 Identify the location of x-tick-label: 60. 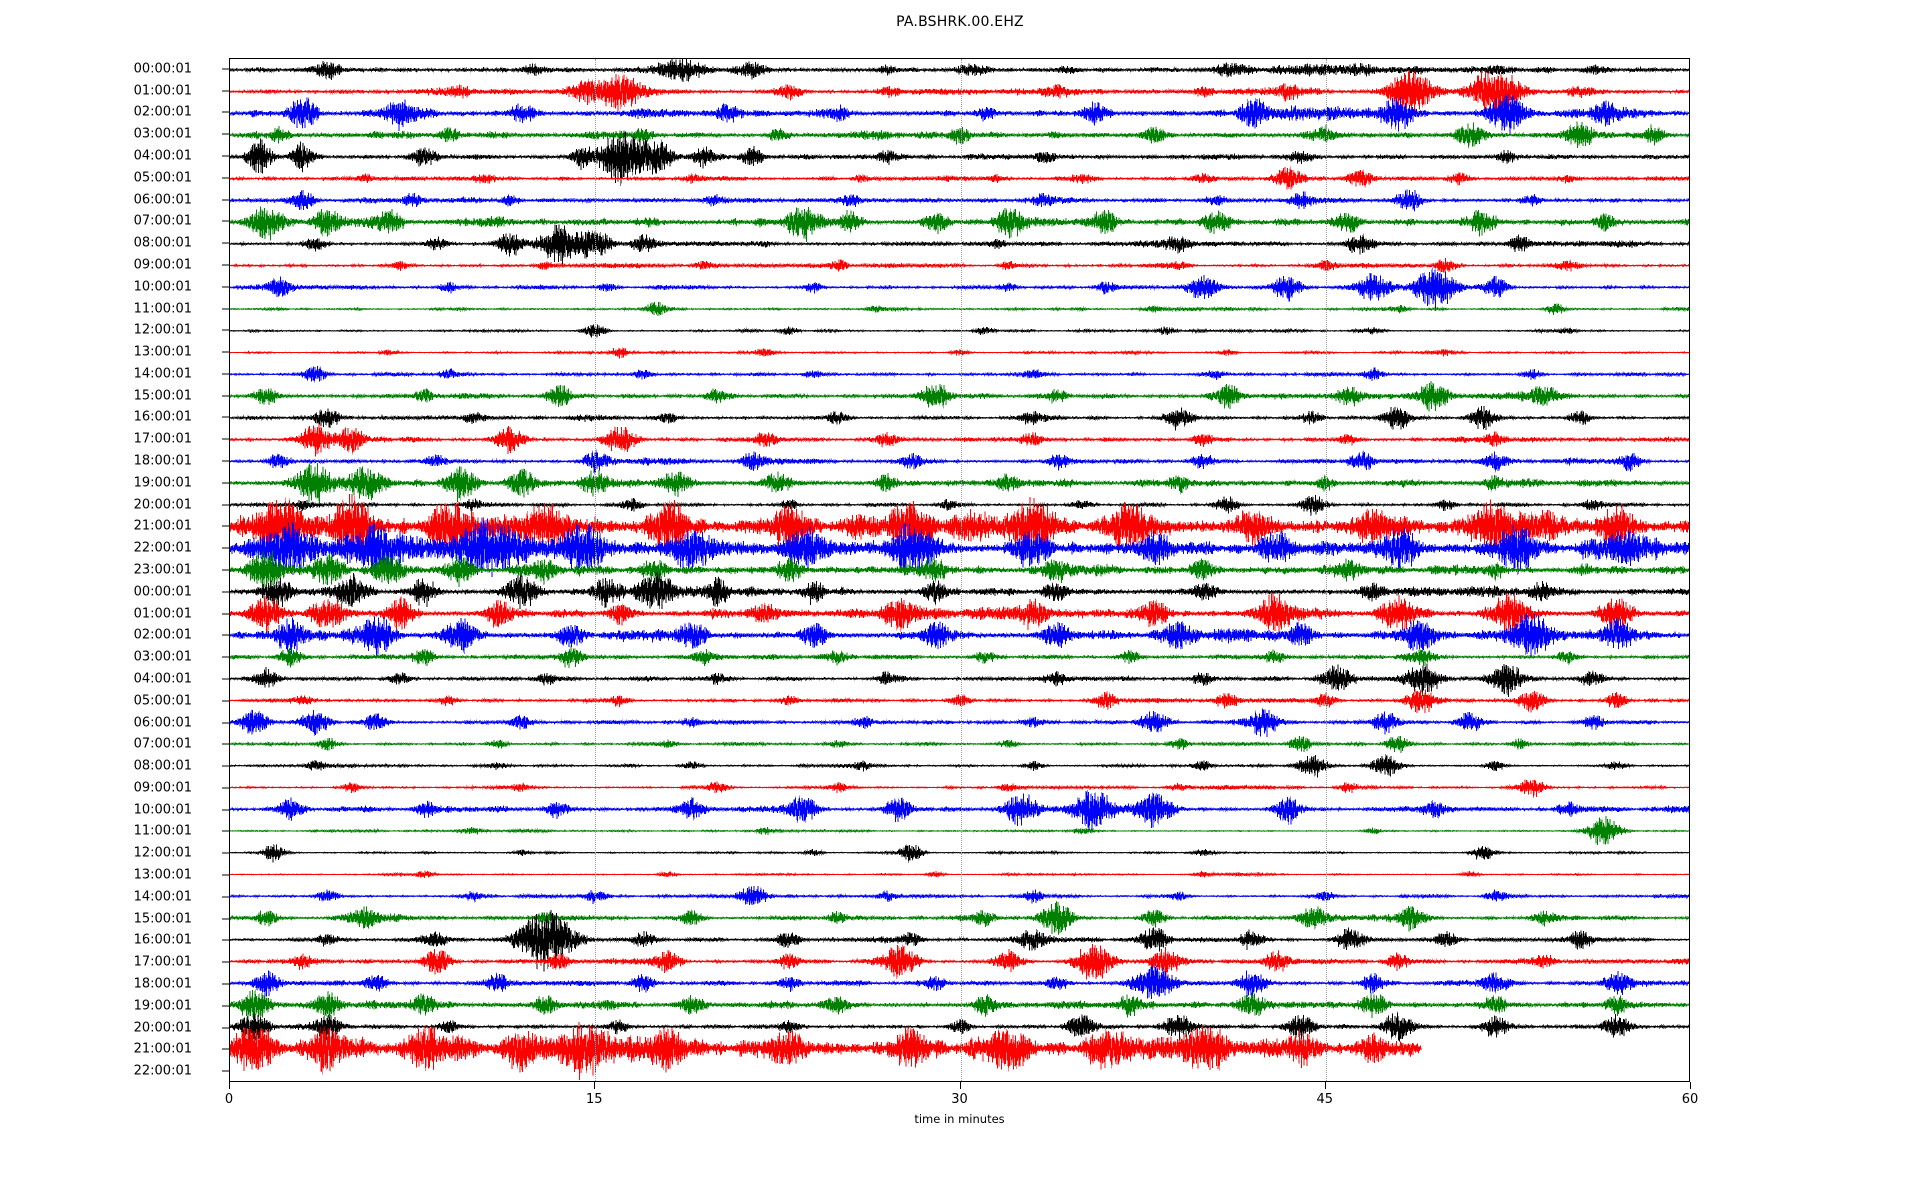
(1690, 1099).